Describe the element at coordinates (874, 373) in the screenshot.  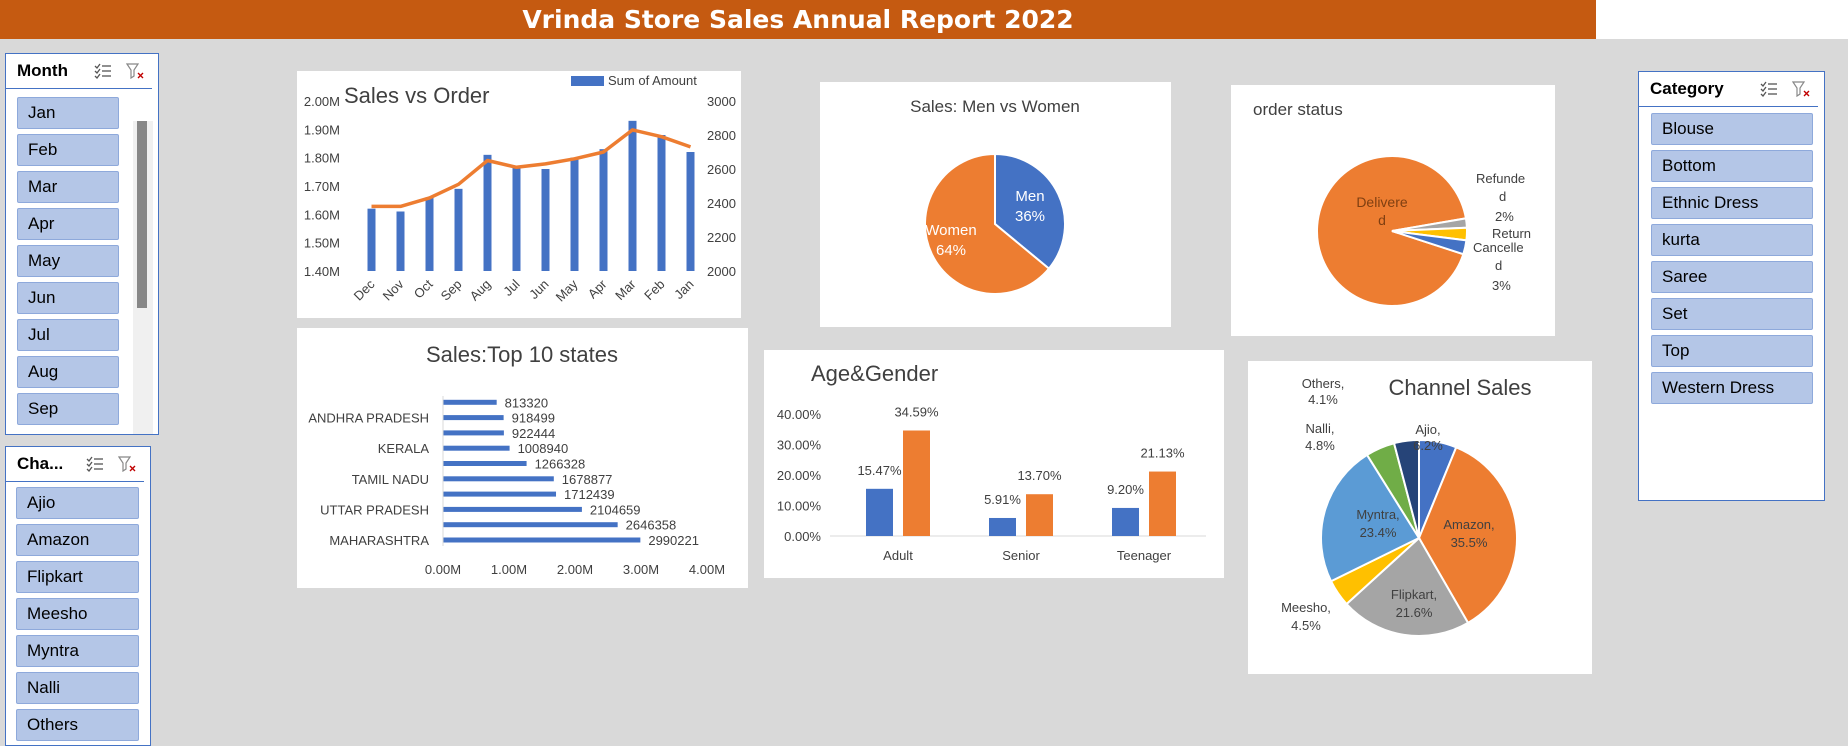
I see `chart-title: Age&Gender` at that location.